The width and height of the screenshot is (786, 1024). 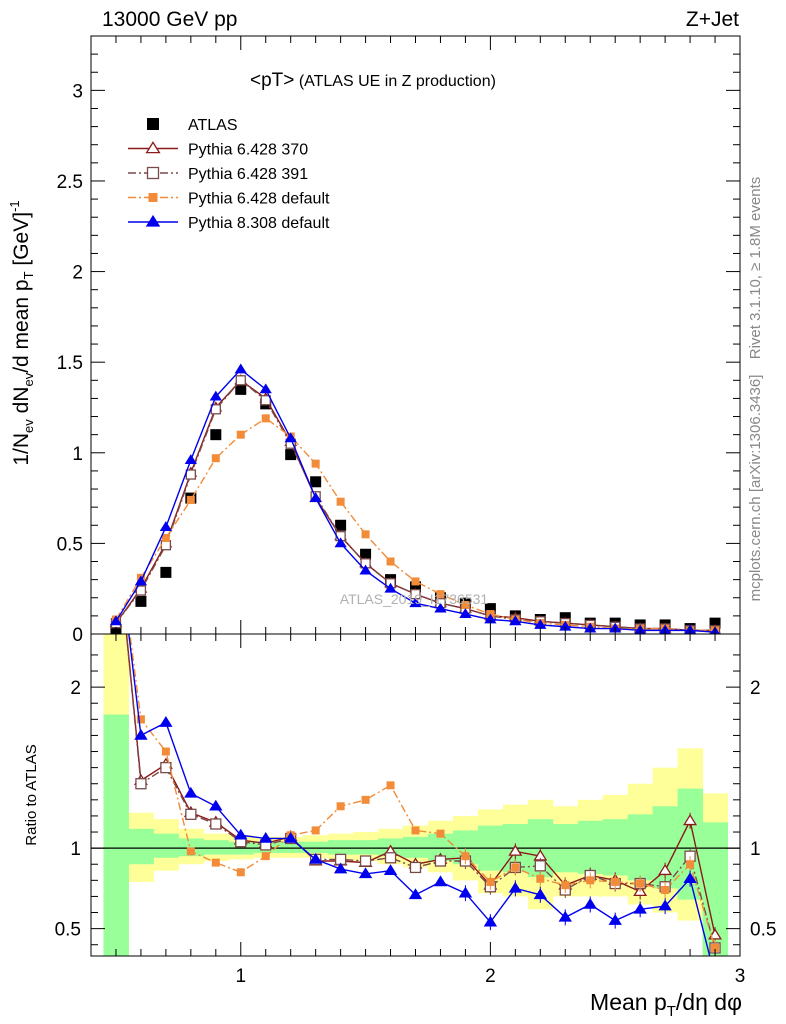 What do you see at coordinates (70, 182) in the screenshot?
I see `main-ytick-label: 2.5` at bounding box center [70, 182].